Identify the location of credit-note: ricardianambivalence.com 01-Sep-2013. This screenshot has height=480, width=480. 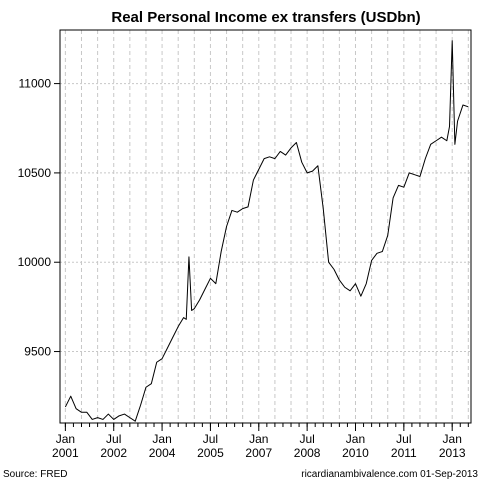
(389, 474).